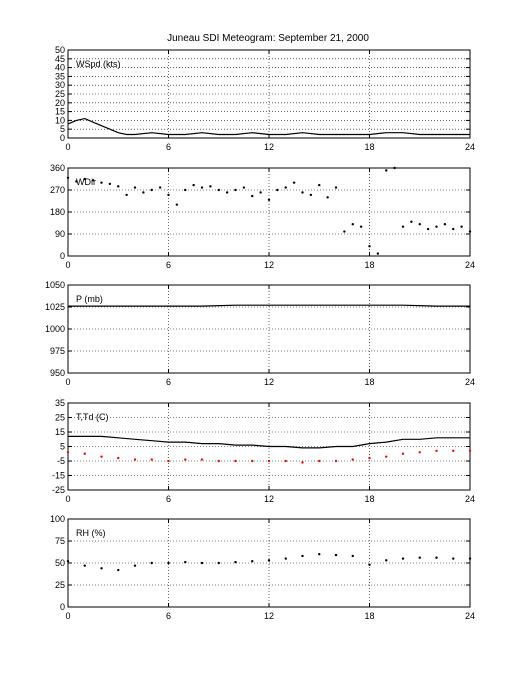 This screenshot has width=520, height=683. Describe the element at coordinates (89, 299) in the screenshot. I see `panel-label: P (mb)` at that location.